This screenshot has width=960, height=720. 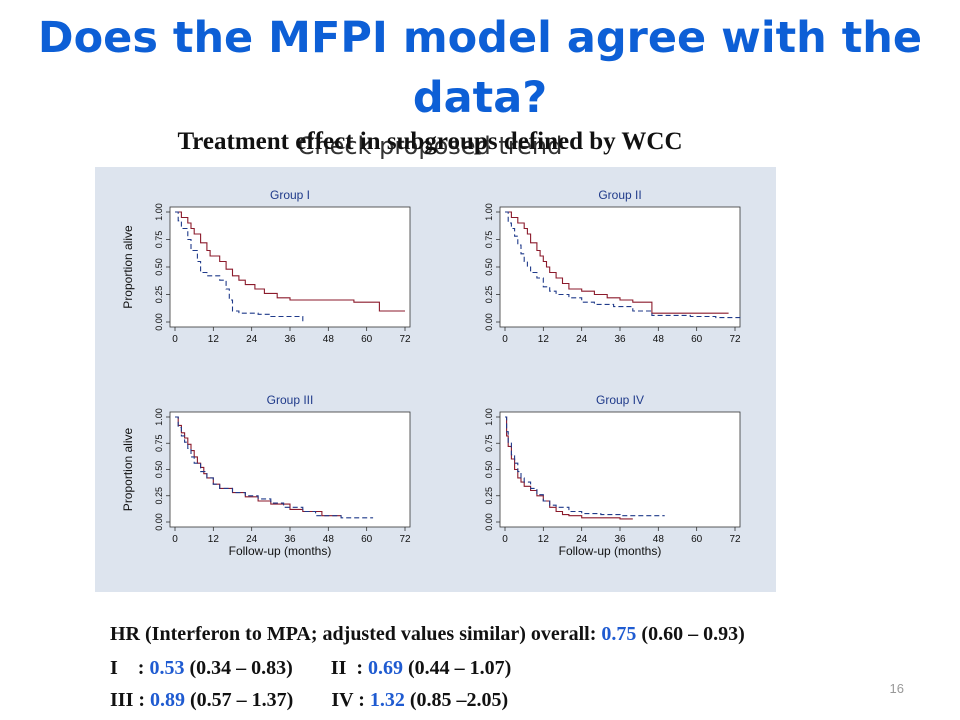 I want to click on overall-ci: (0.60 – 0.93), so click(x=690, y=634).